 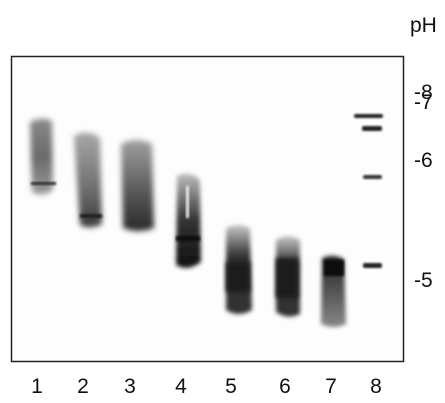 What do you see at coordinates (37, 386) in the screenshot?
I see `lane-label-1: 1` at bounding box center [37, 386].